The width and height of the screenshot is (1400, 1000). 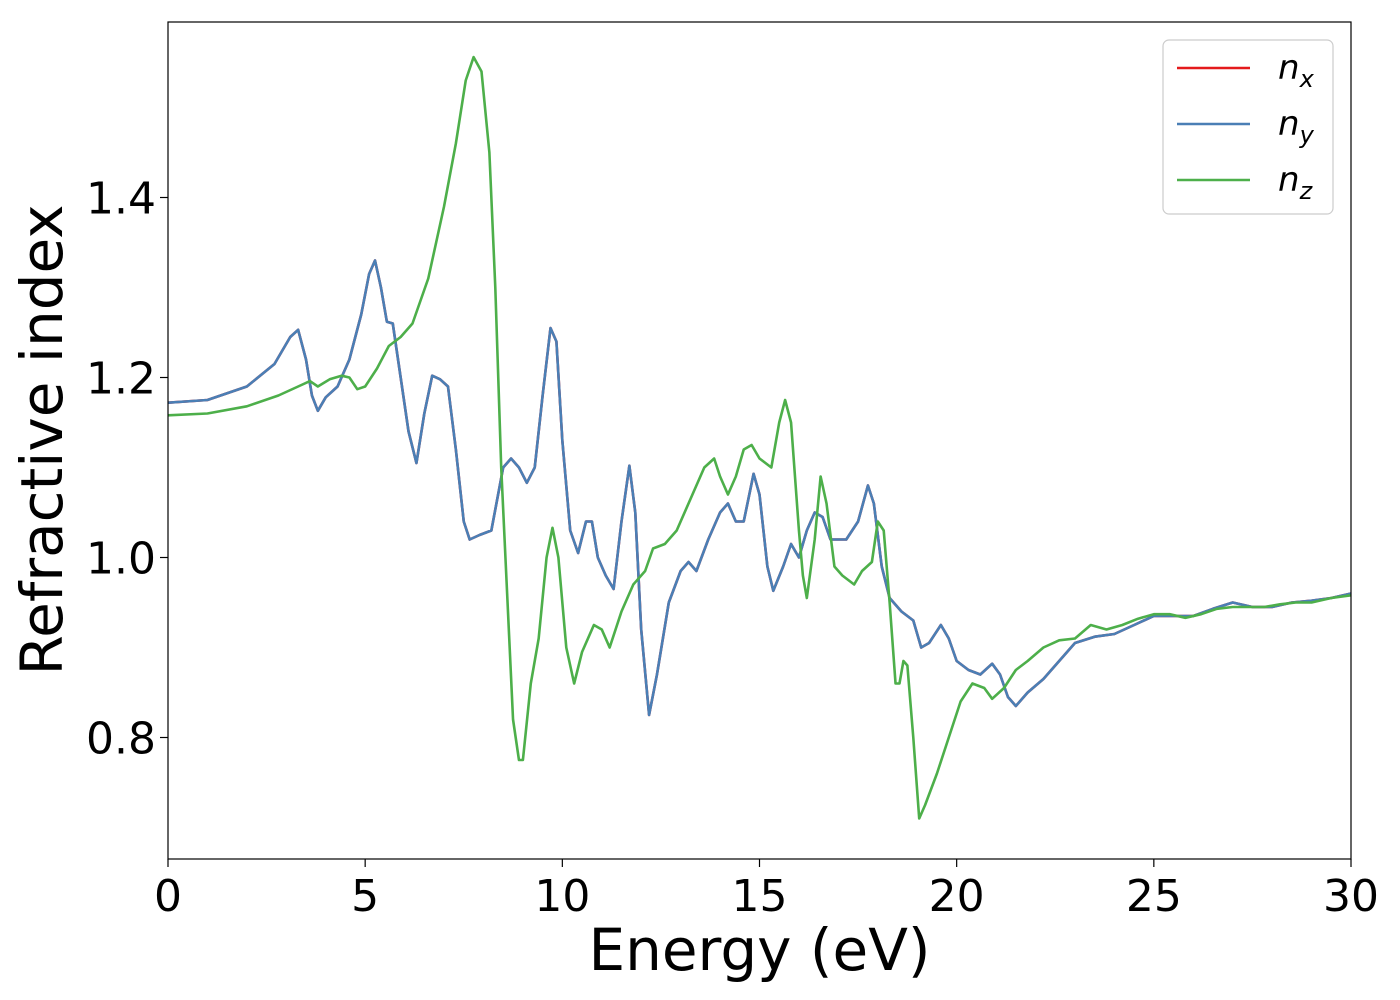 I want to click on legend-label-nx: nx, so click(x=1296, y=70).